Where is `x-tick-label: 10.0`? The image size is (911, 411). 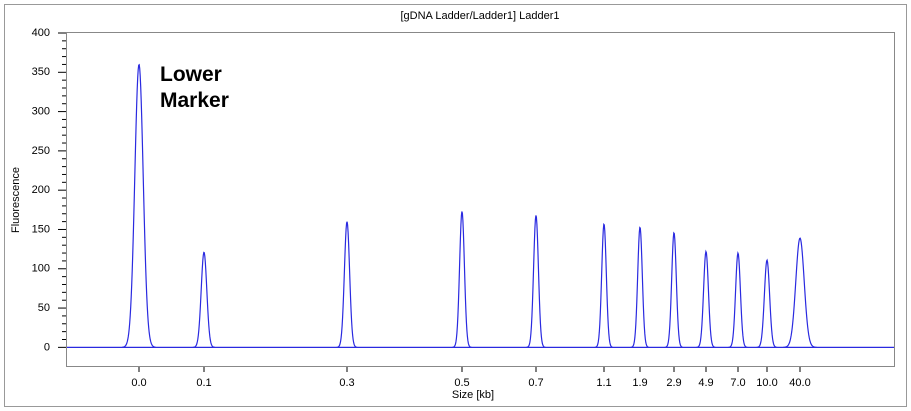 x-tick-label: 10.0 is located at coordinates (766, 383).